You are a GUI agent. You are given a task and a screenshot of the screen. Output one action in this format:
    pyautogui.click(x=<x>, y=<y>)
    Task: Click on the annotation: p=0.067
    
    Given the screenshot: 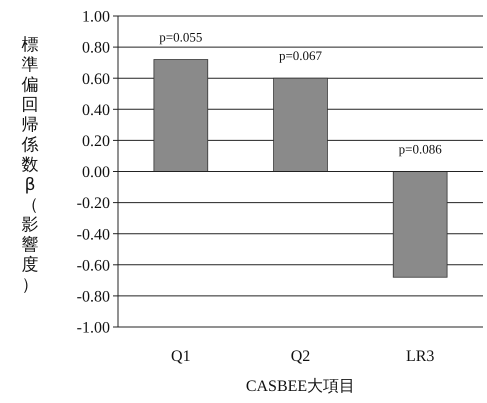 What is the action you would take?
    pyautogui.click(x=300, y=56)
    